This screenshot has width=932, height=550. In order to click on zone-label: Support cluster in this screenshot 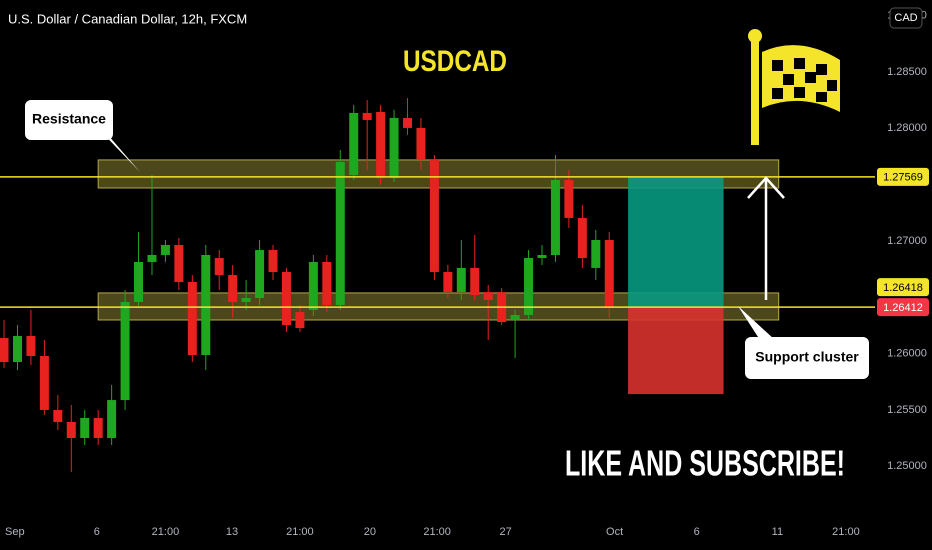, I will do `click(807, 357)`.